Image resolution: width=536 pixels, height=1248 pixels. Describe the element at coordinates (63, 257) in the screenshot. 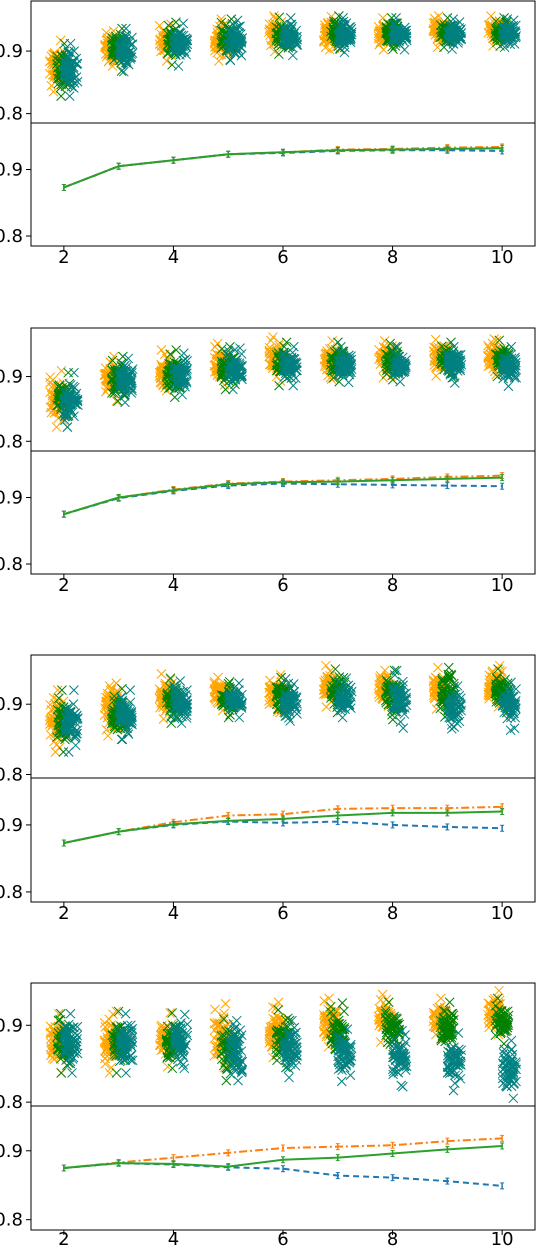

I see `panel-1-xtick-label: 2` at that location.